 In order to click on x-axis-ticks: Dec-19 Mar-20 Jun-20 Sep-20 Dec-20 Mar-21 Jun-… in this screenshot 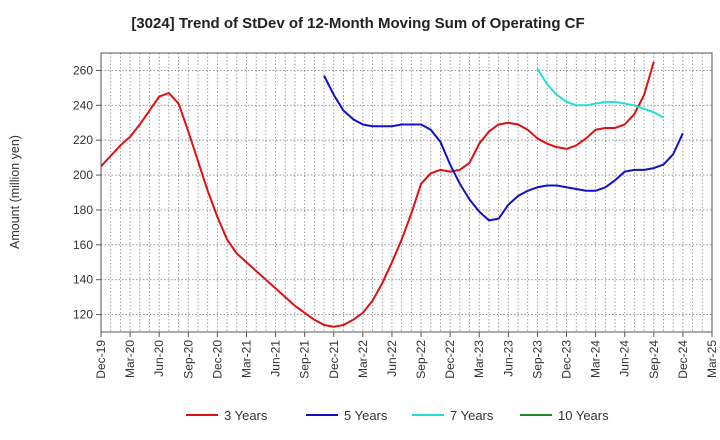, I will do `click(406, 355)`.